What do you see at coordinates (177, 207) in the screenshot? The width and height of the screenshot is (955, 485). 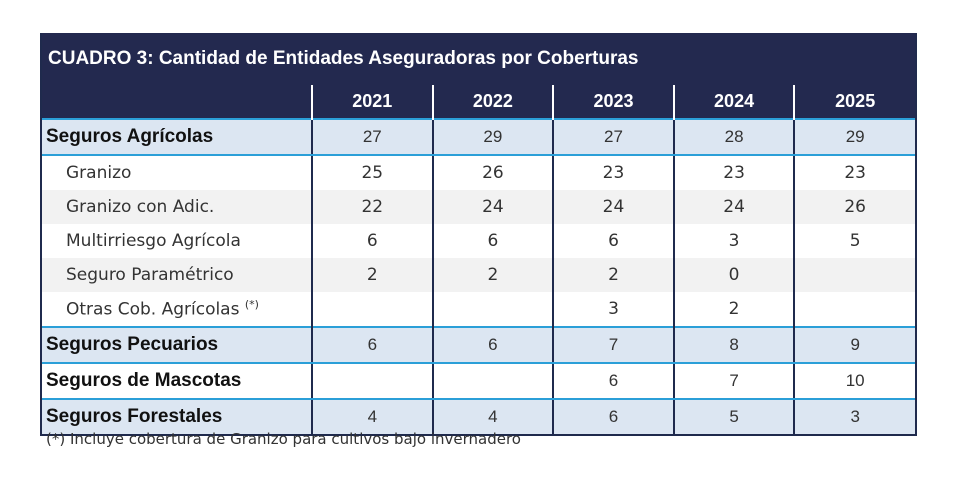 I see `row-label: Granizo con Adic.` at bounding box center [177, 207].